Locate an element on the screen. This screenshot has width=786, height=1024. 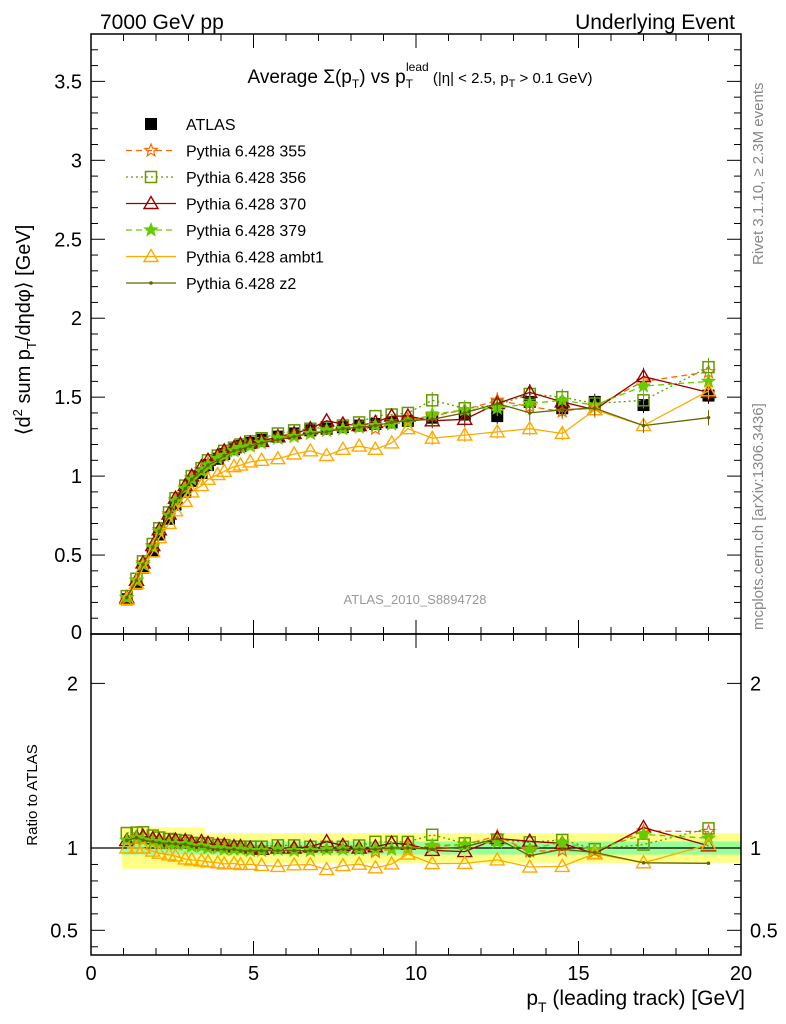
header-right: Underlying Event is located at coordinates (655, 22).